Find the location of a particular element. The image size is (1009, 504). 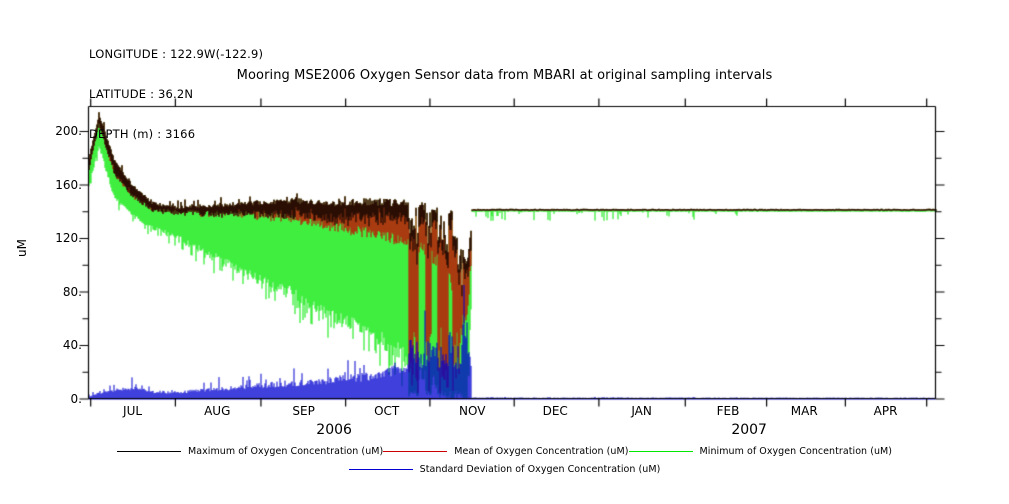

y-tick-label: 80. is located at coordinates (72, 291).